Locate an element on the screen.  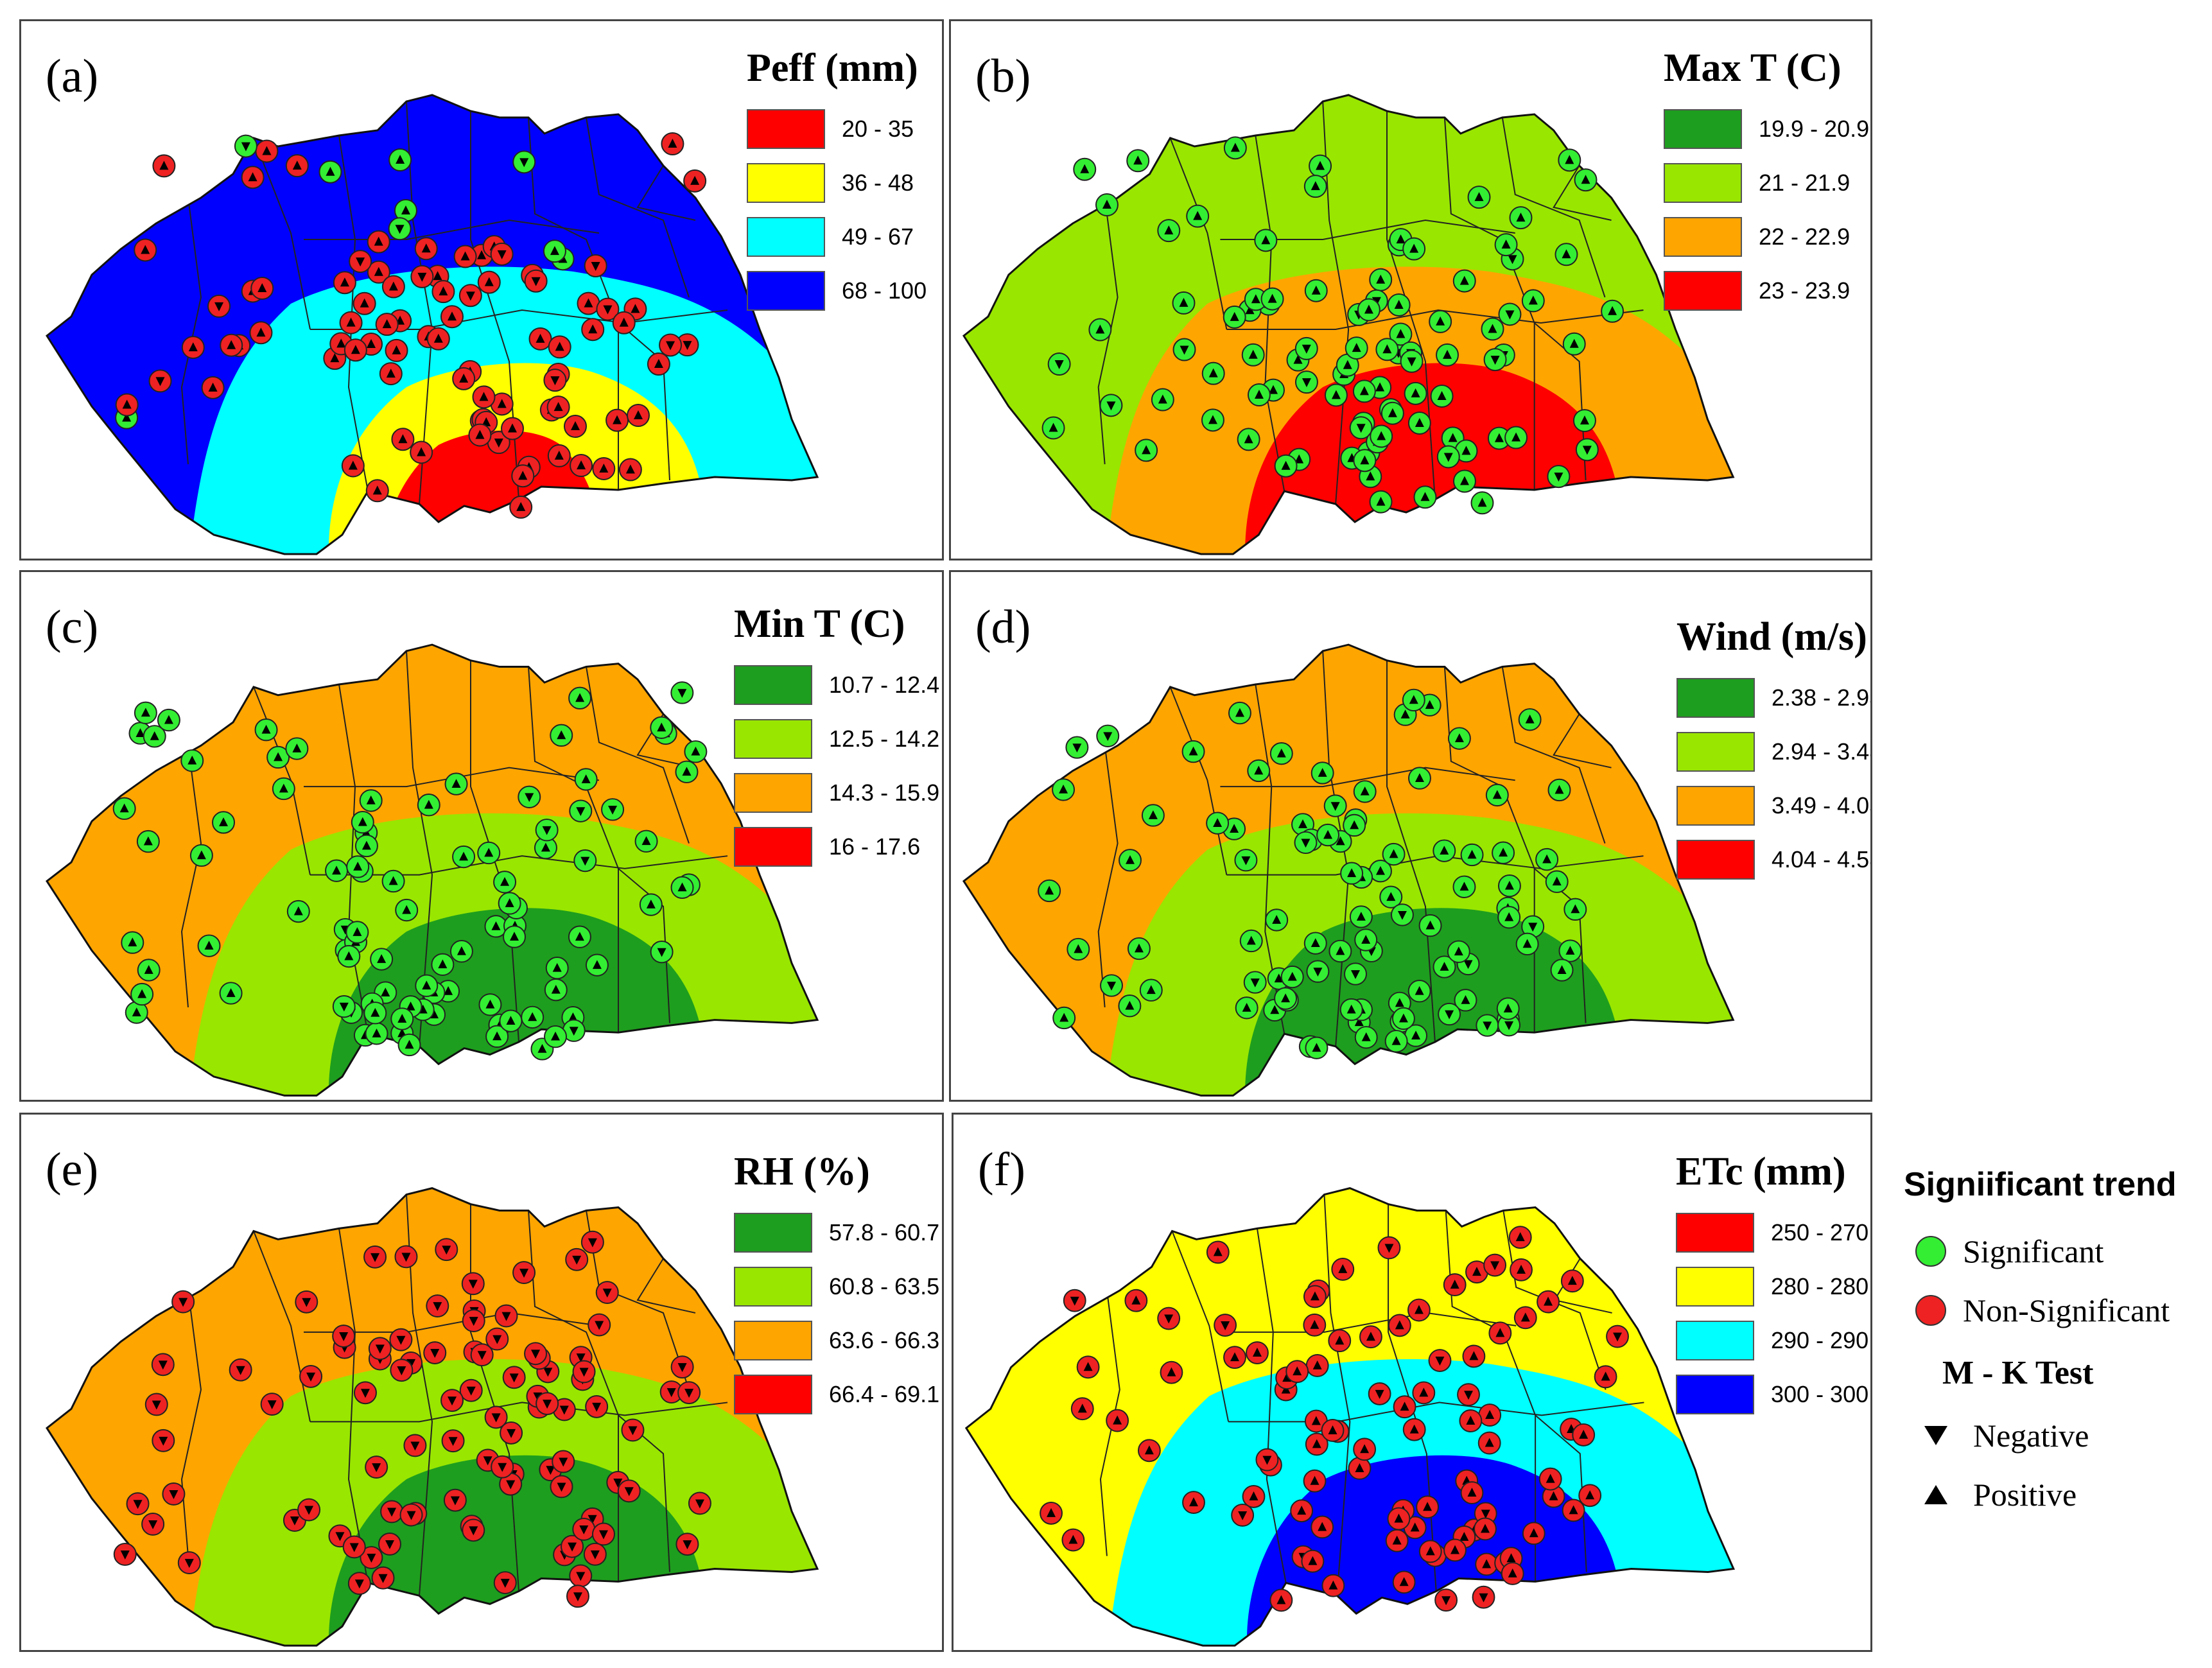
nonsignificant-label: Non-Significant is located at coordinates (2066, 1310).